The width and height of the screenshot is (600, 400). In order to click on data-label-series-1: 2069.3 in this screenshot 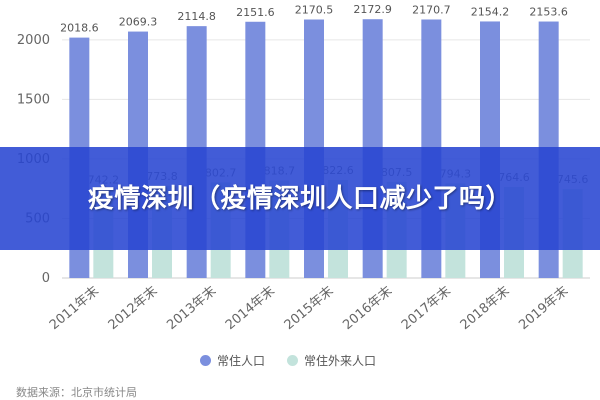, I will do `click(138, 22)`.